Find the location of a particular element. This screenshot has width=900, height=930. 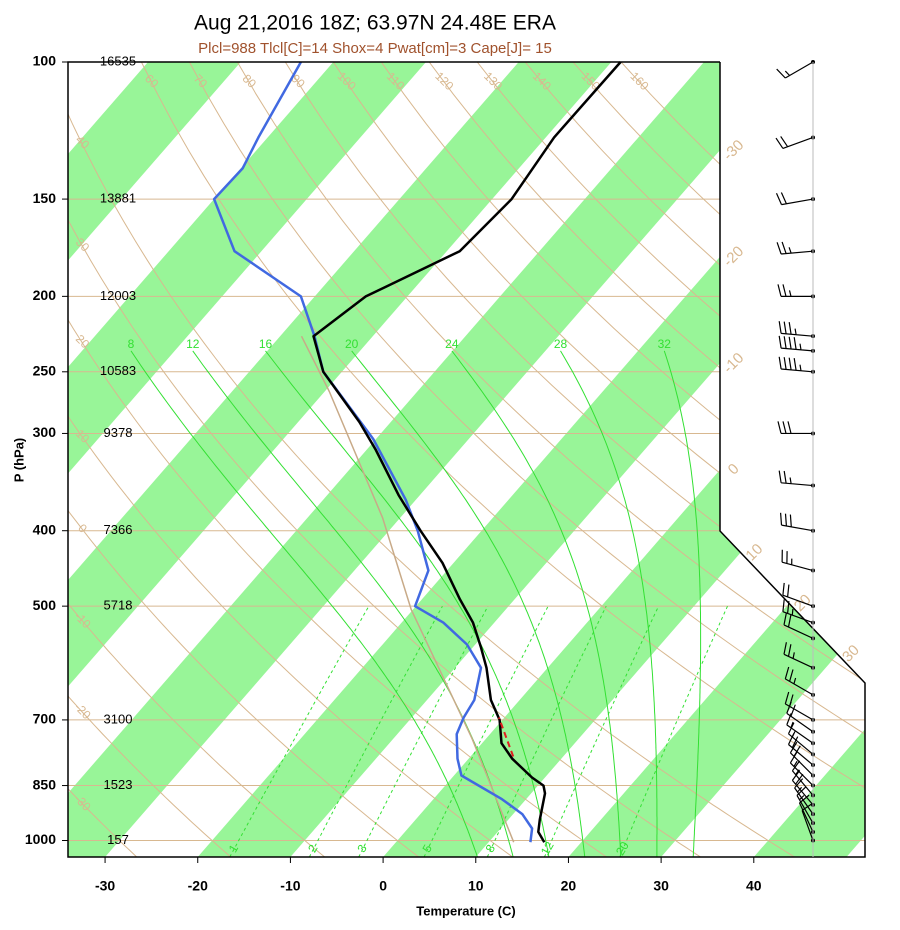

height-label: 157 is located at coordinates (118, 839).